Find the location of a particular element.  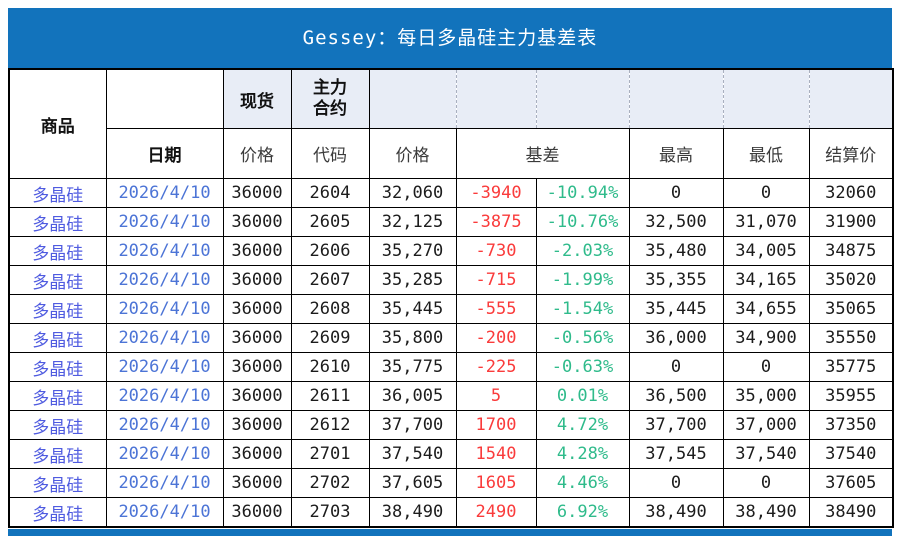

cell-contract-price: 37,700 is located at coordinates (412, 425).